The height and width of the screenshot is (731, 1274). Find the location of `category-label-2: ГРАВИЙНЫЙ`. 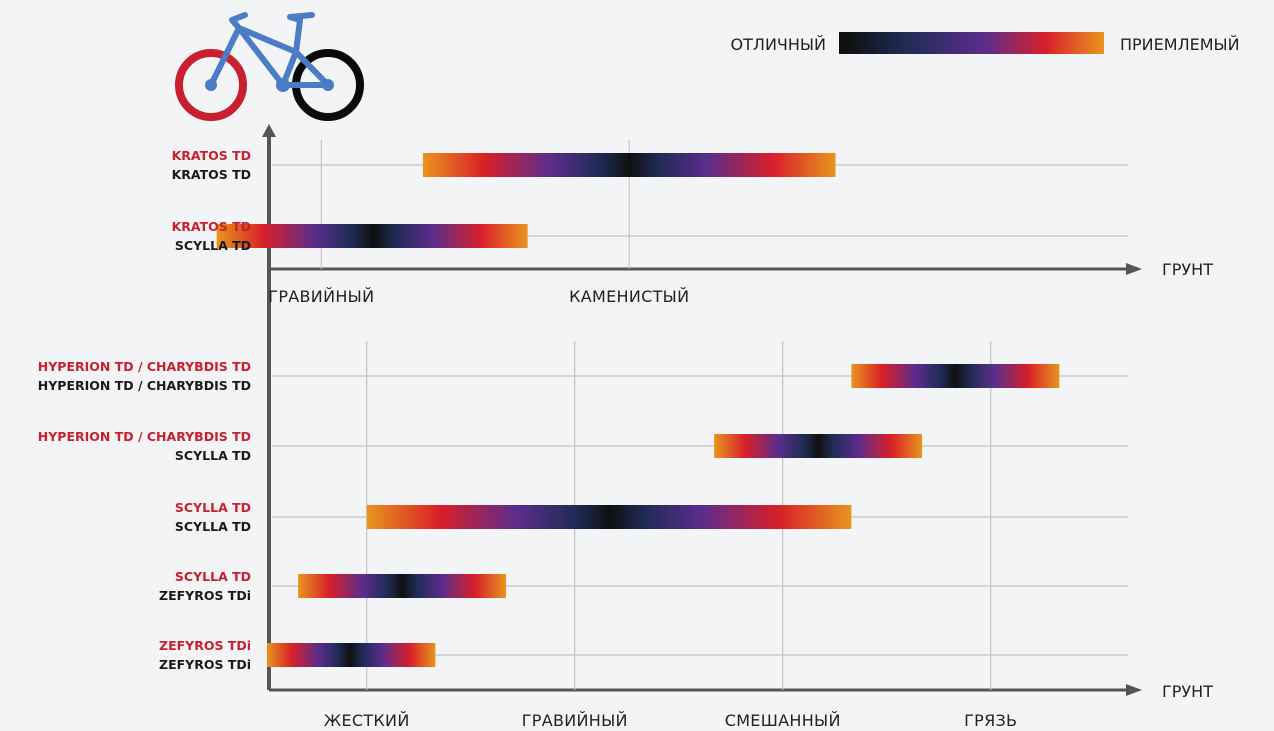

category-label-2: ГРАВИЙНЫЙ is located at coordinates (575, 720).